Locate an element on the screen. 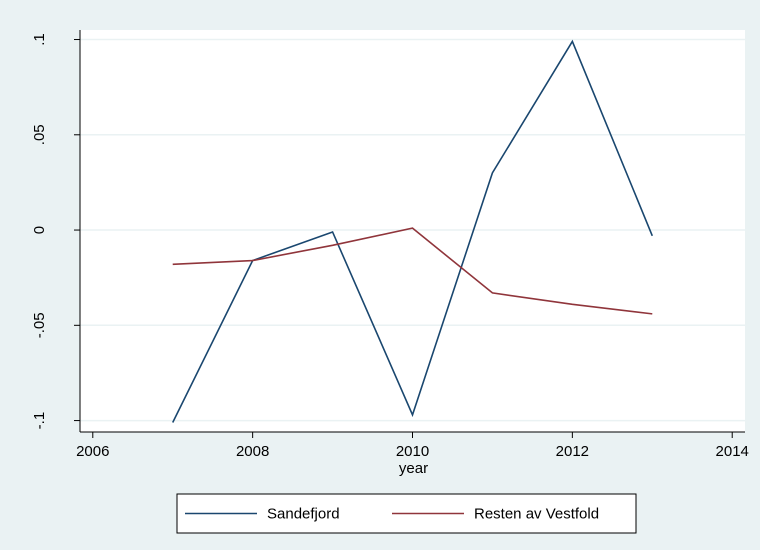 This screenshot has width=760, height=550. x-tick-label: 2014 is located at coordinates (732, 451).